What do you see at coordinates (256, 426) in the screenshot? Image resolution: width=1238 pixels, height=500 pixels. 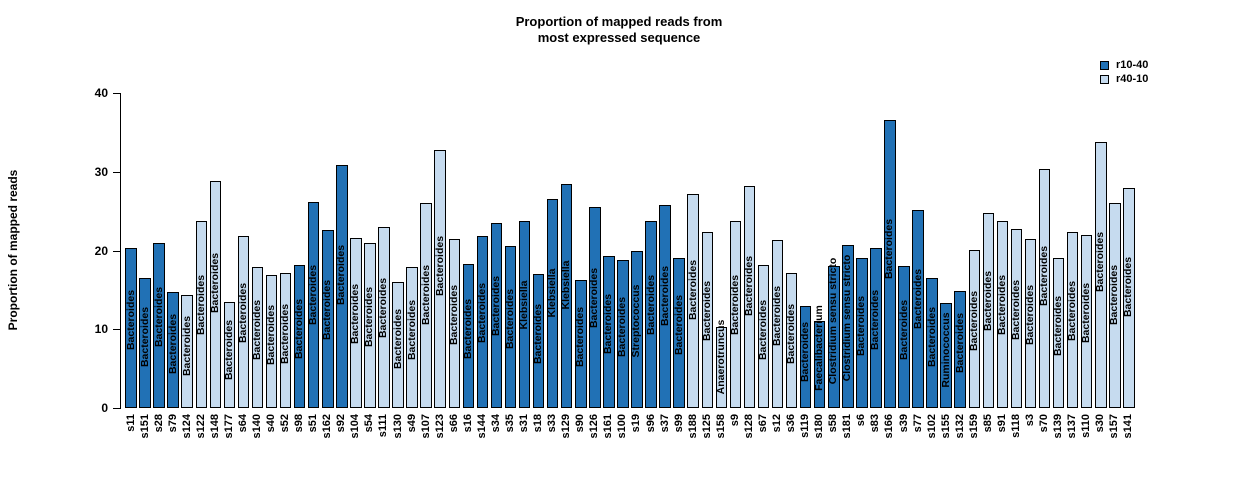 I see `x-tick-label: s140` at bounding box center [256, 426].